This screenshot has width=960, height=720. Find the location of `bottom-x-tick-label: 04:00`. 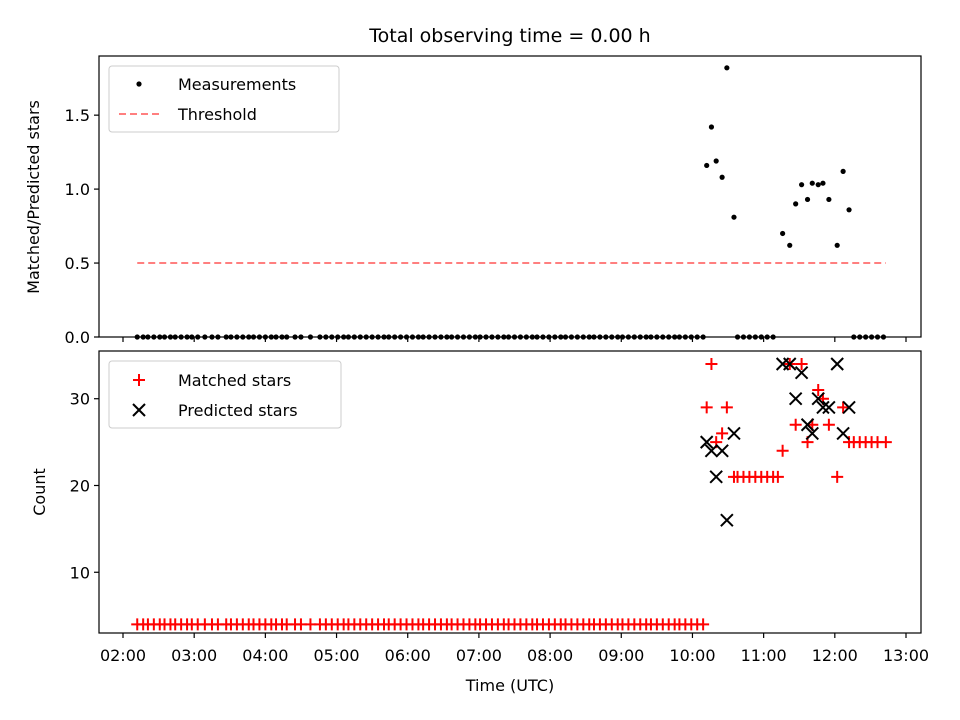

bottom-x-tick-label: 04:00 is located at coordinates (265, 655).